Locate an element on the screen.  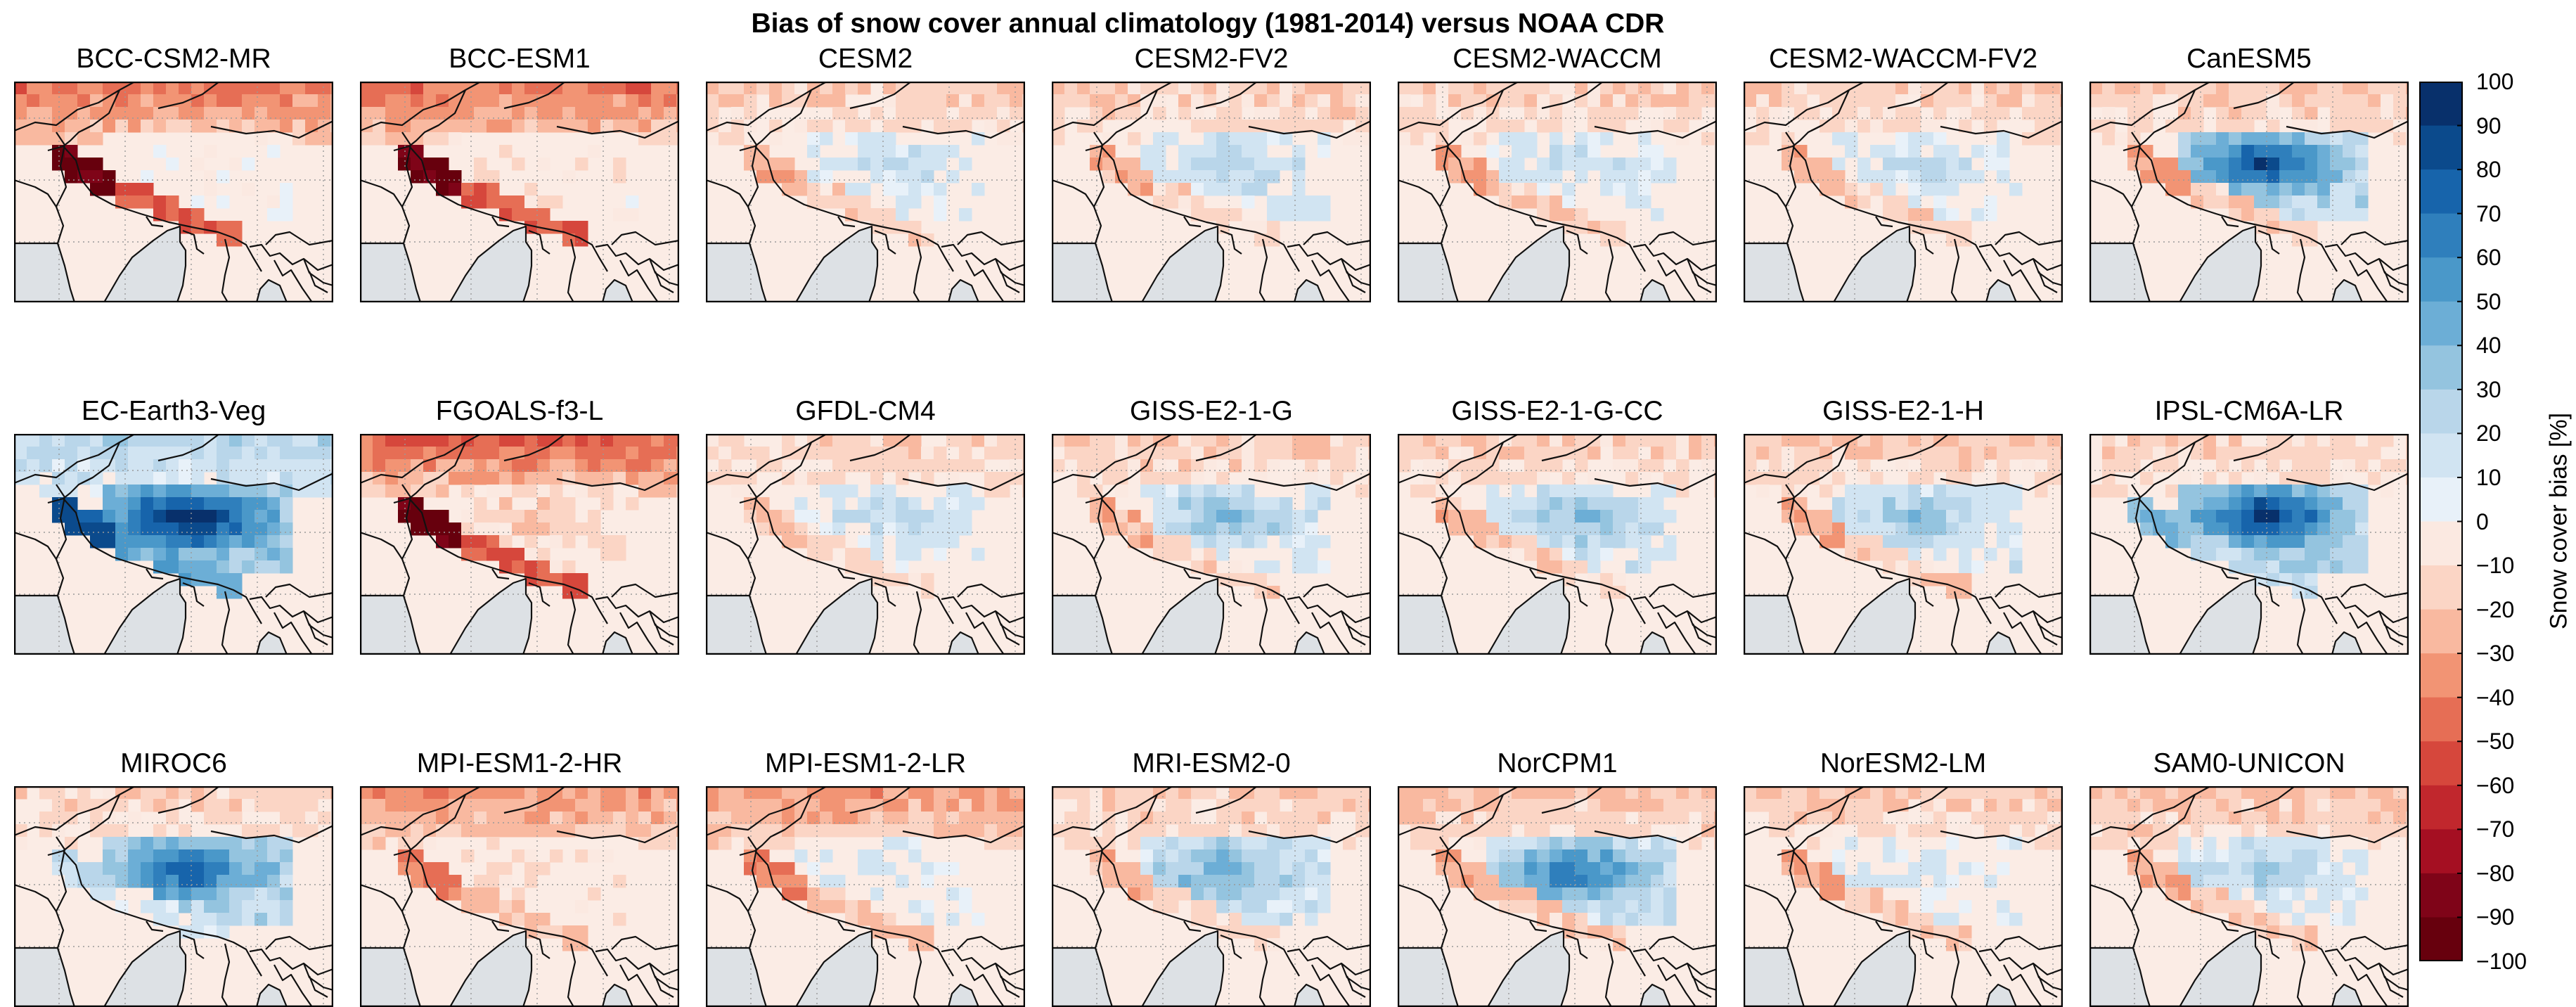
map-panel: BCC-CSM2-MR is located at coordinates (173, 173).